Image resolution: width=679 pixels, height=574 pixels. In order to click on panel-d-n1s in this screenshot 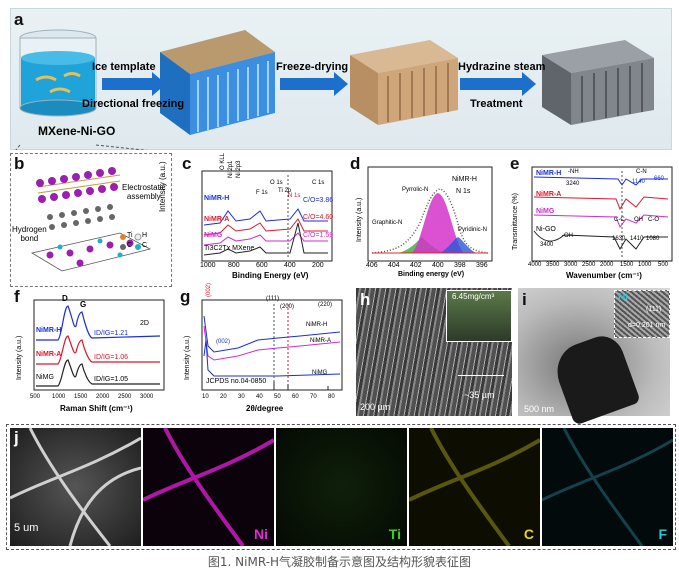, I will do `click(430, 214)`.